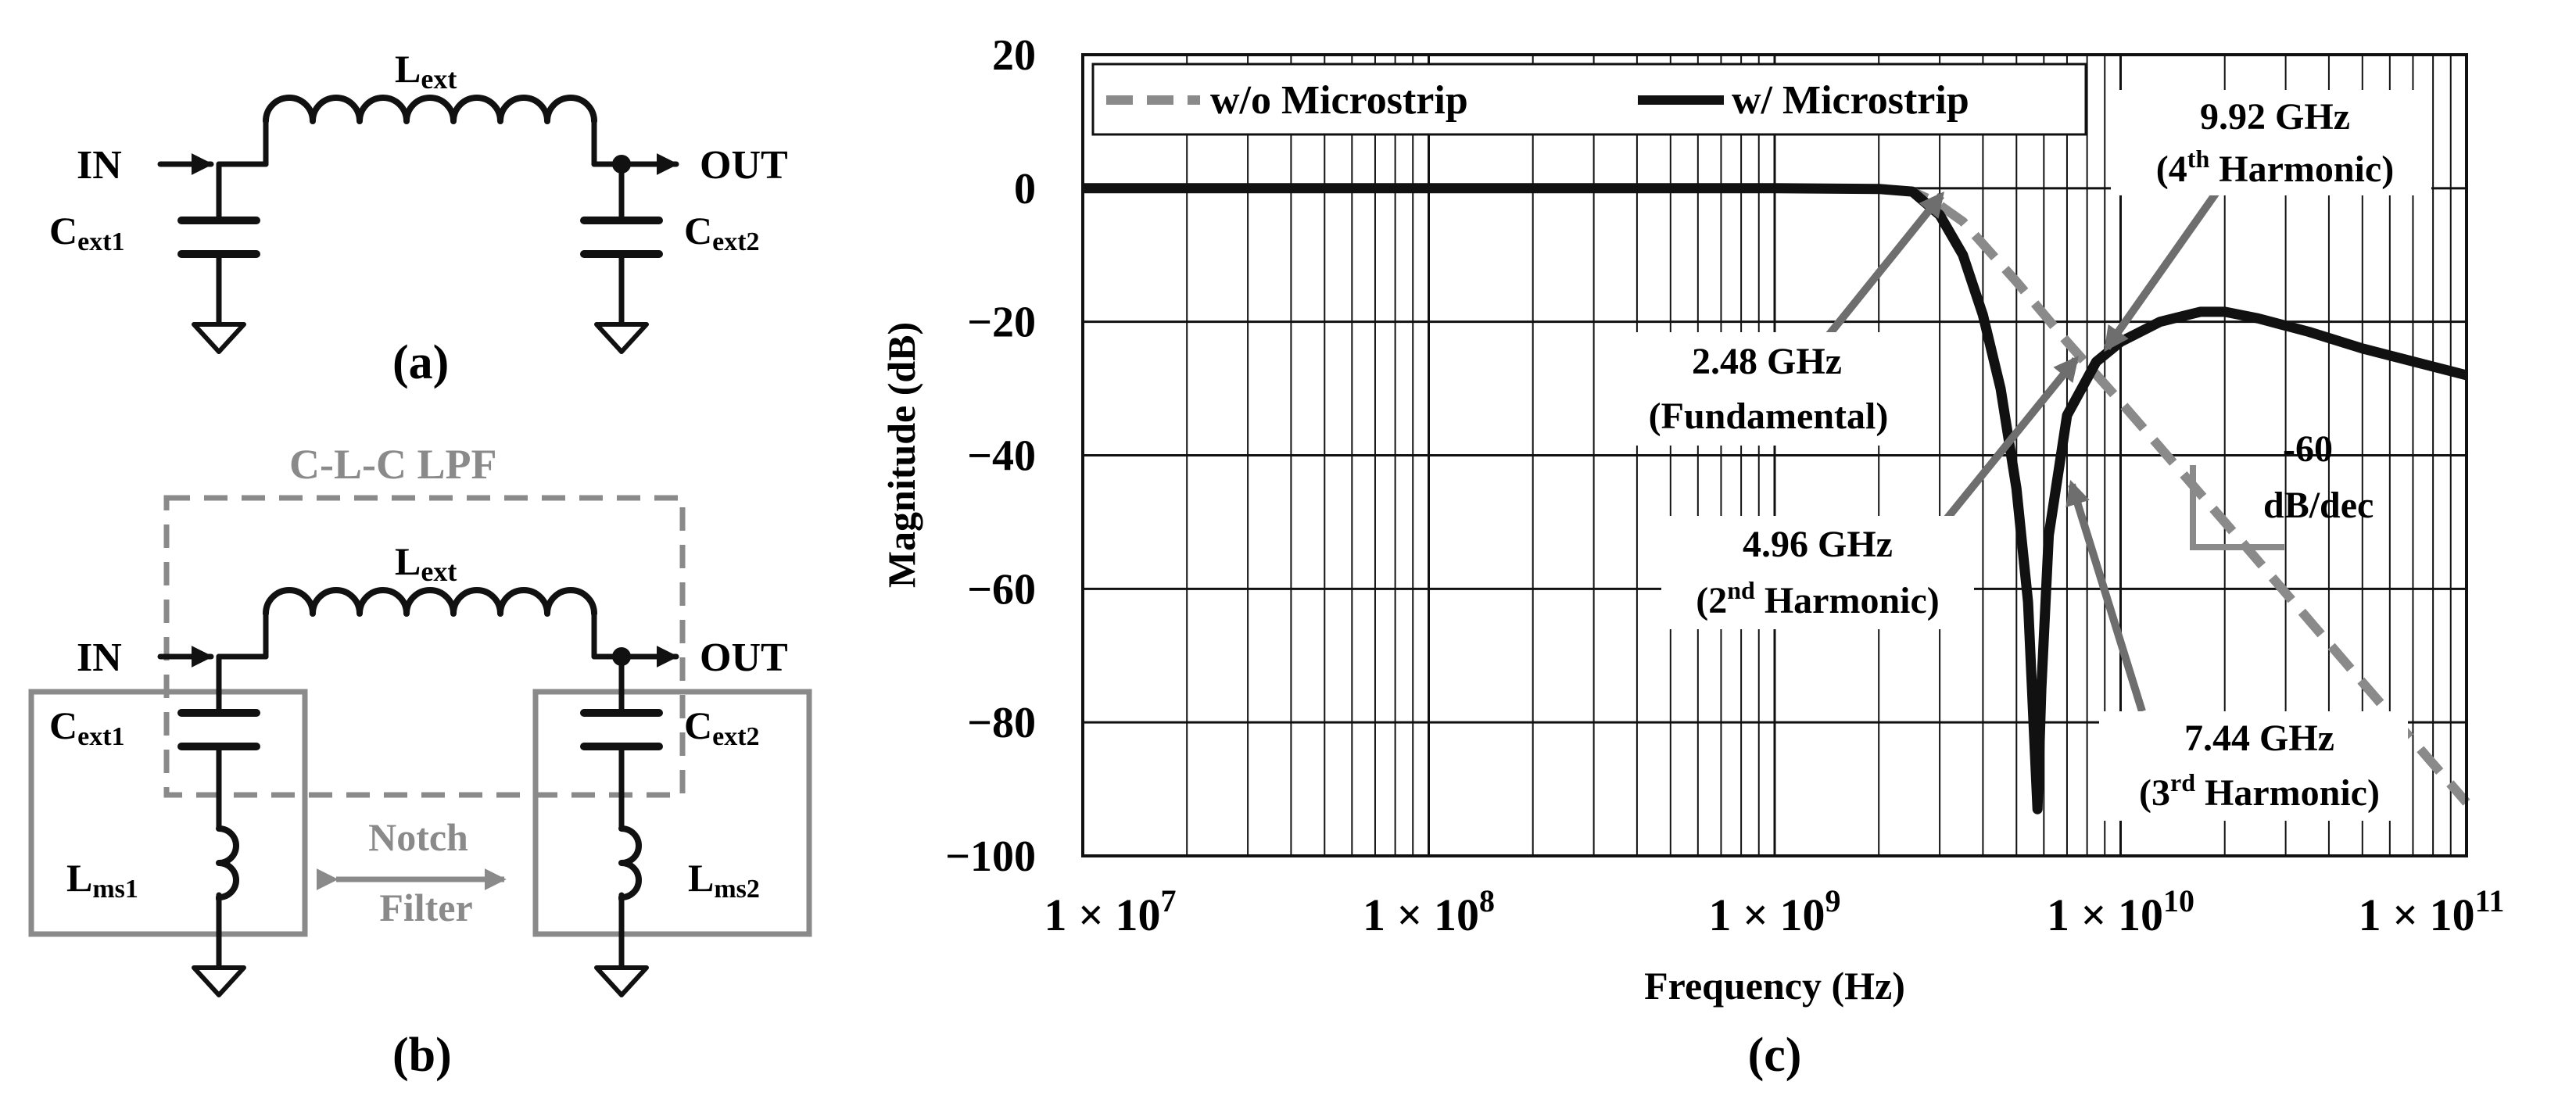 This screenshot has height=1099, width=2576. What do you see at coordinates (2318, 506) in the screenshot?
I see `annotation-slope-unit: dB/dec` at bounding box center [2318, 506].